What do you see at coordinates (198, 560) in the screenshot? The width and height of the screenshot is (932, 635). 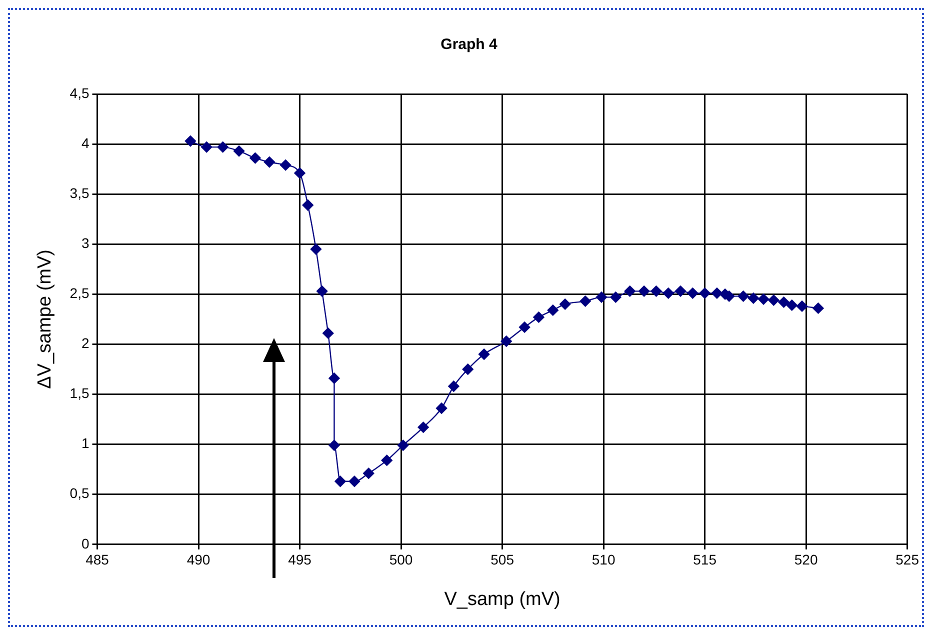 I see `x-tick-label: 490` at bounding box center [198, 560].